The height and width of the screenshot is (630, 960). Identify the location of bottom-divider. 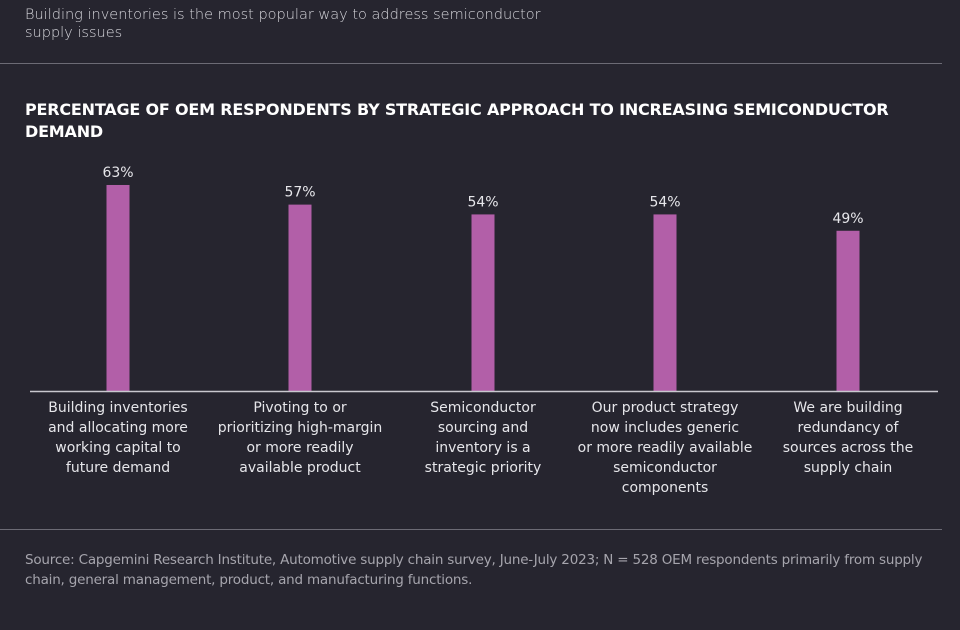
(471, 529).